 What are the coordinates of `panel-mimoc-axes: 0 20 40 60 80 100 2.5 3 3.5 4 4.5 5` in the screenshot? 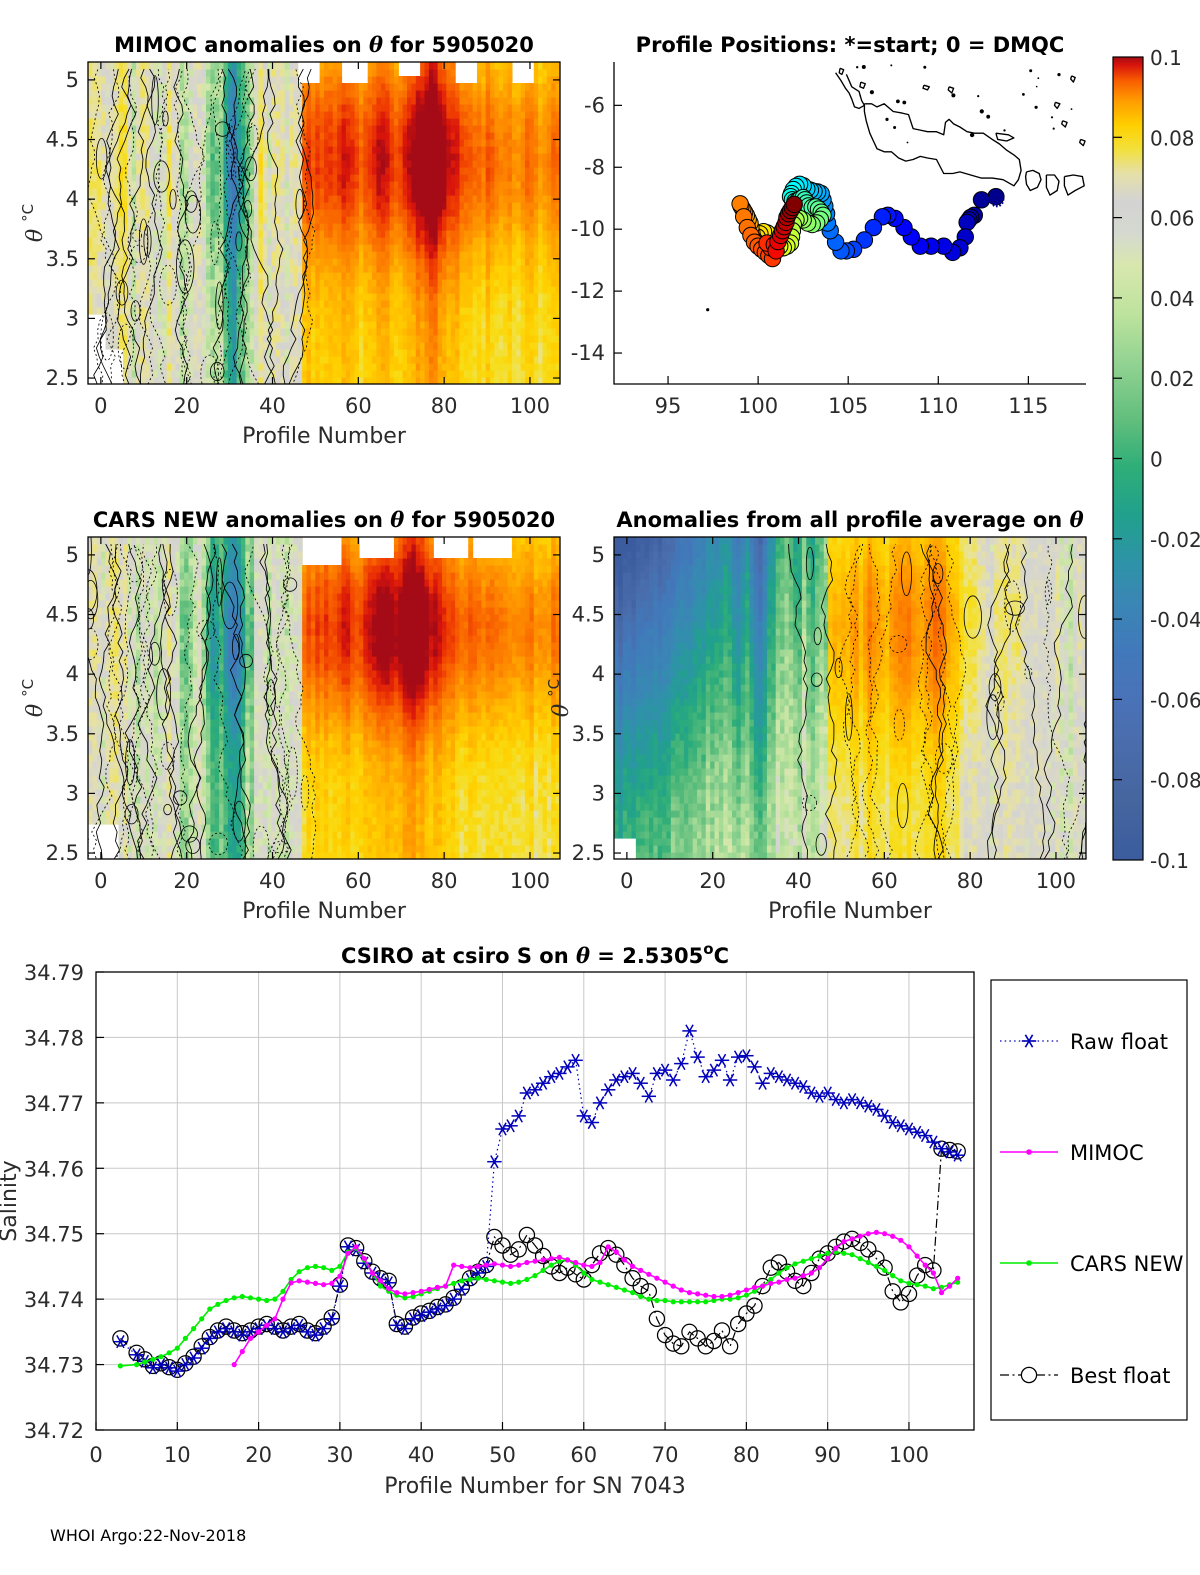 It's located at (303, 240).